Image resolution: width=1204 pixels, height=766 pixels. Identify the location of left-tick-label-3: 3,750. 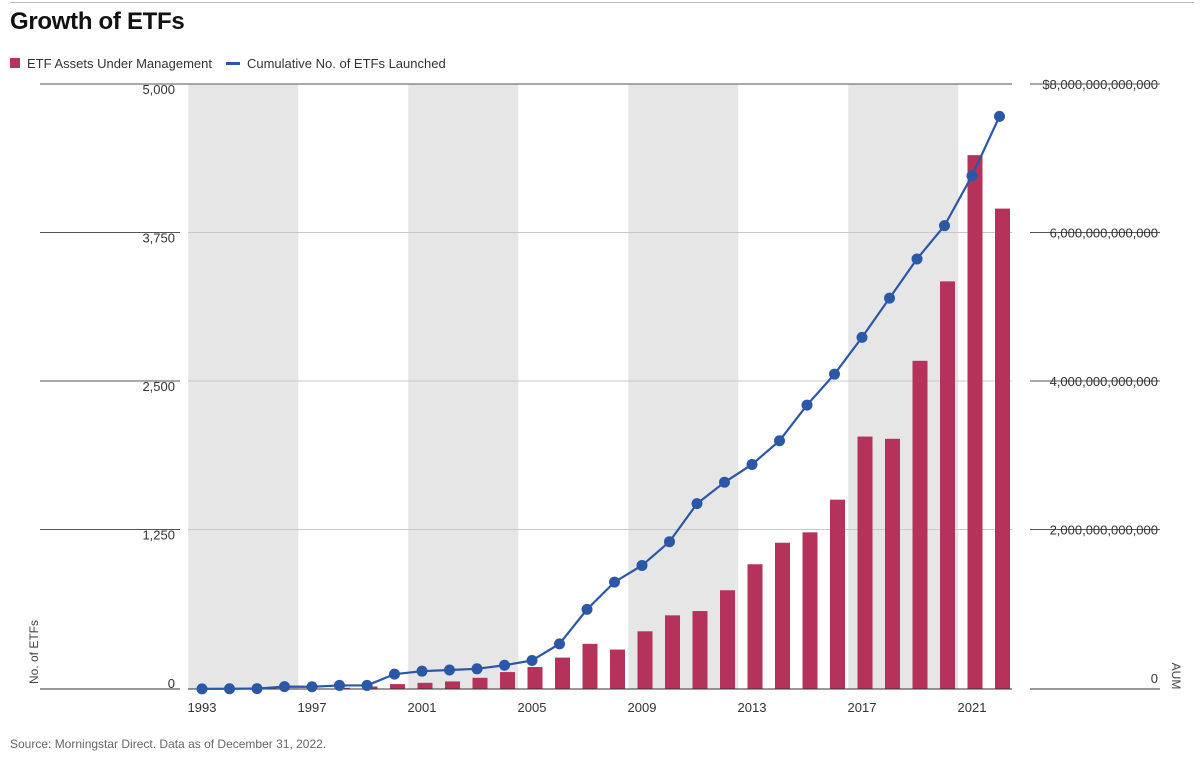
(158, 238).